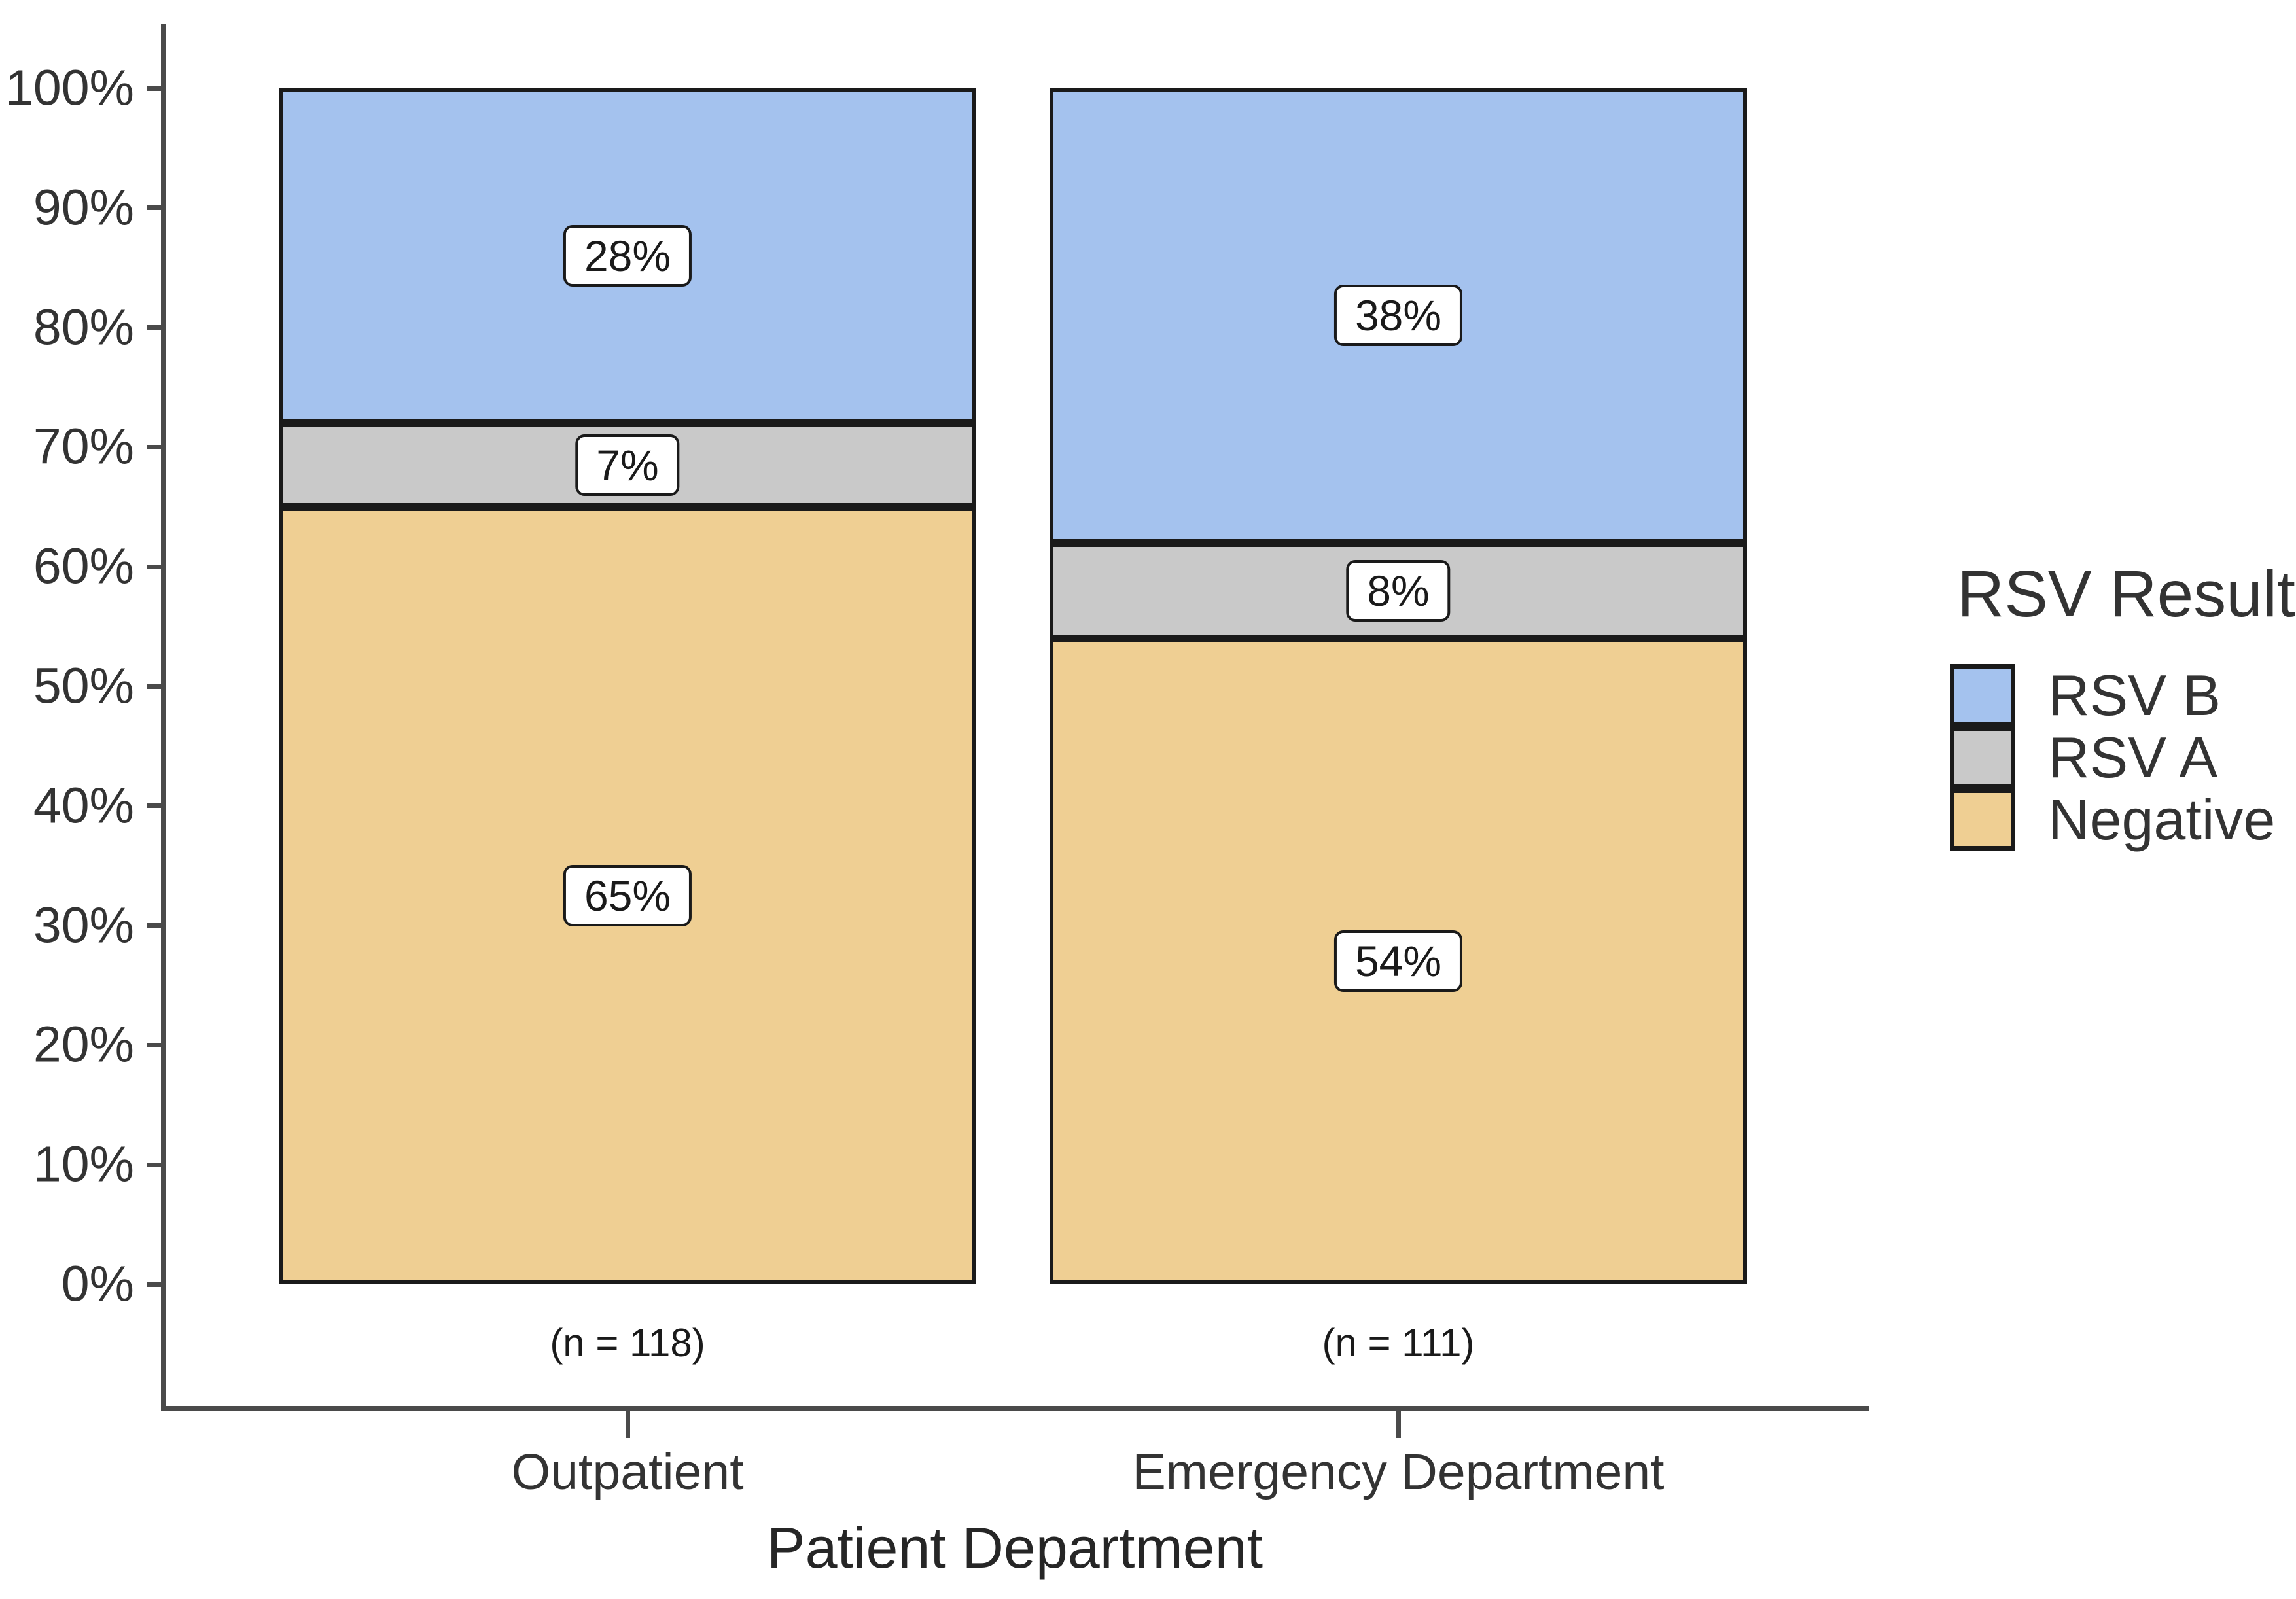  I want to click on segment-value-label: 8%, so click(1398, 591).